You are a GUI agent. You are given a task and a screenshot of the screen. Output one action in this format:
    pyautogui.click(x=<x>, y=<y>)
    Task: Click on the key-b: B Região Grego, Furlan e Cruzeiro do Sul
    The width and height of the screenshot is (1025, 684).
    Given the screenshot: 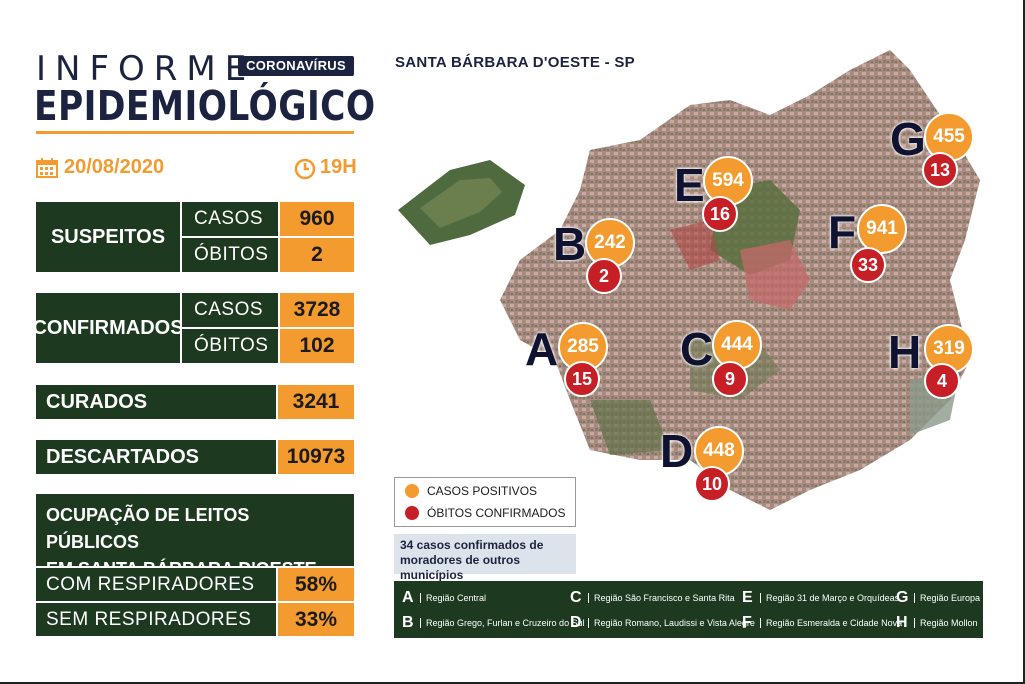 What is the action you would take?
    pyautogui.click(x=493, y=623)
    